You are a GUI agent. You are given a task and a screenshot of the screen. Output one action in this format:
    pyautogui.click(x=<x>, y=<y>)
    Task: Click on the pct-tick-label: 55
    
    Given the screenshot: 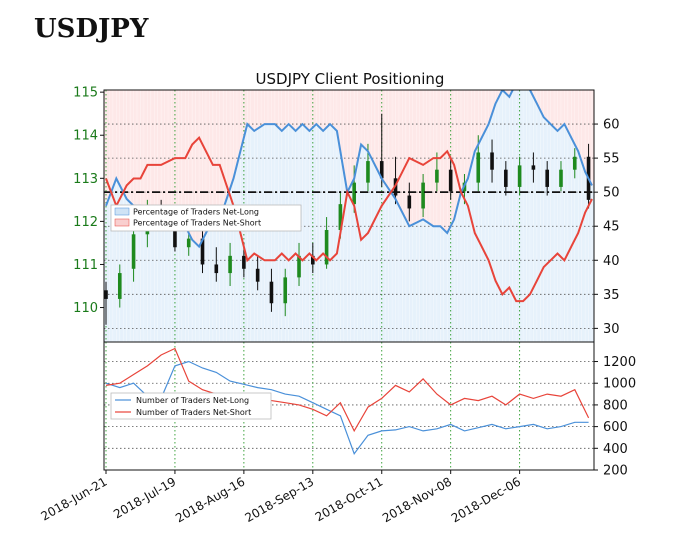 What is the action you would take?
    pyautogui.click(x=611, y=159)
    